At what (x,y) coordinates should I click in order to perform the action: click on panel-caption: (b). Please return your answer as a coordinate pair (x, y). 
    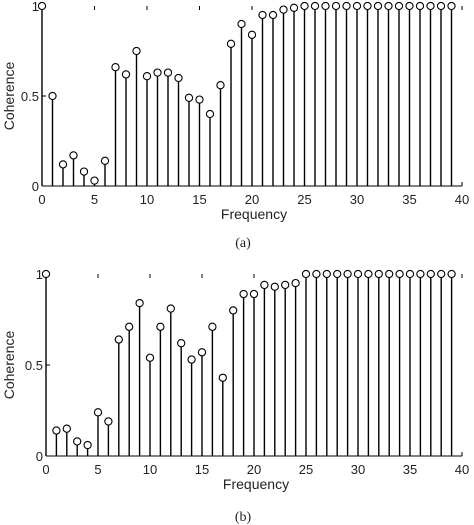
    Looking at the image, I should click on (243, 517).